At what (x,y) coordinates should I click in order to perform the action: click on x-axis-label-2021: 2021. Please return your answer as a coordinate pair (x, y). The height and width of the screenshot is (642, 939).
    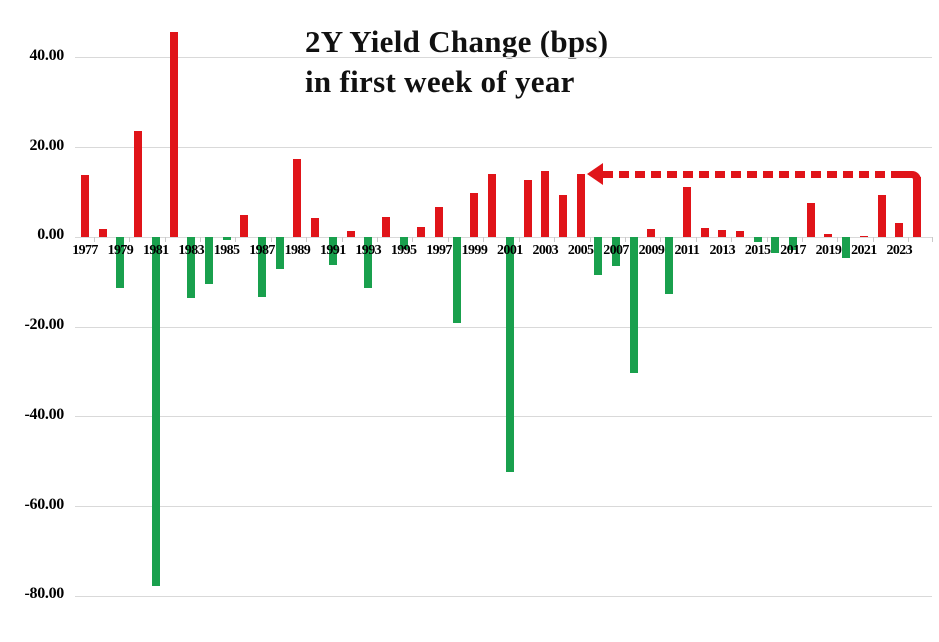
    Looking at the image, I should click on (864, 250).